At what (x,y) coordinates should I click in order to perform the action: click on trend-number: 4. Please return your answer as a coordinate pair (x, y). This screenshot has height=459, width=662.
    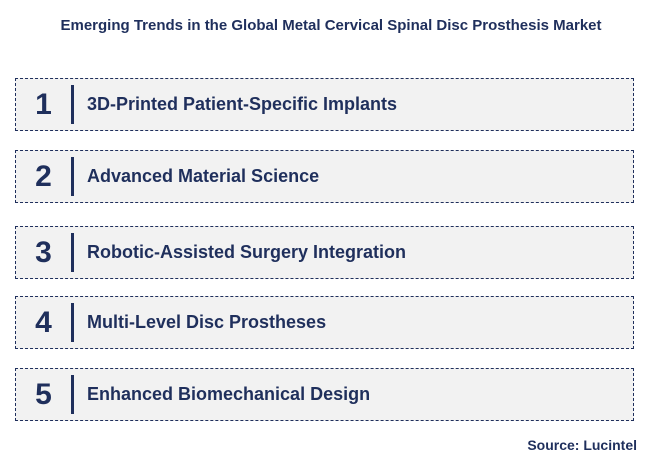
    Looking at the image, I should click on (43, 322).